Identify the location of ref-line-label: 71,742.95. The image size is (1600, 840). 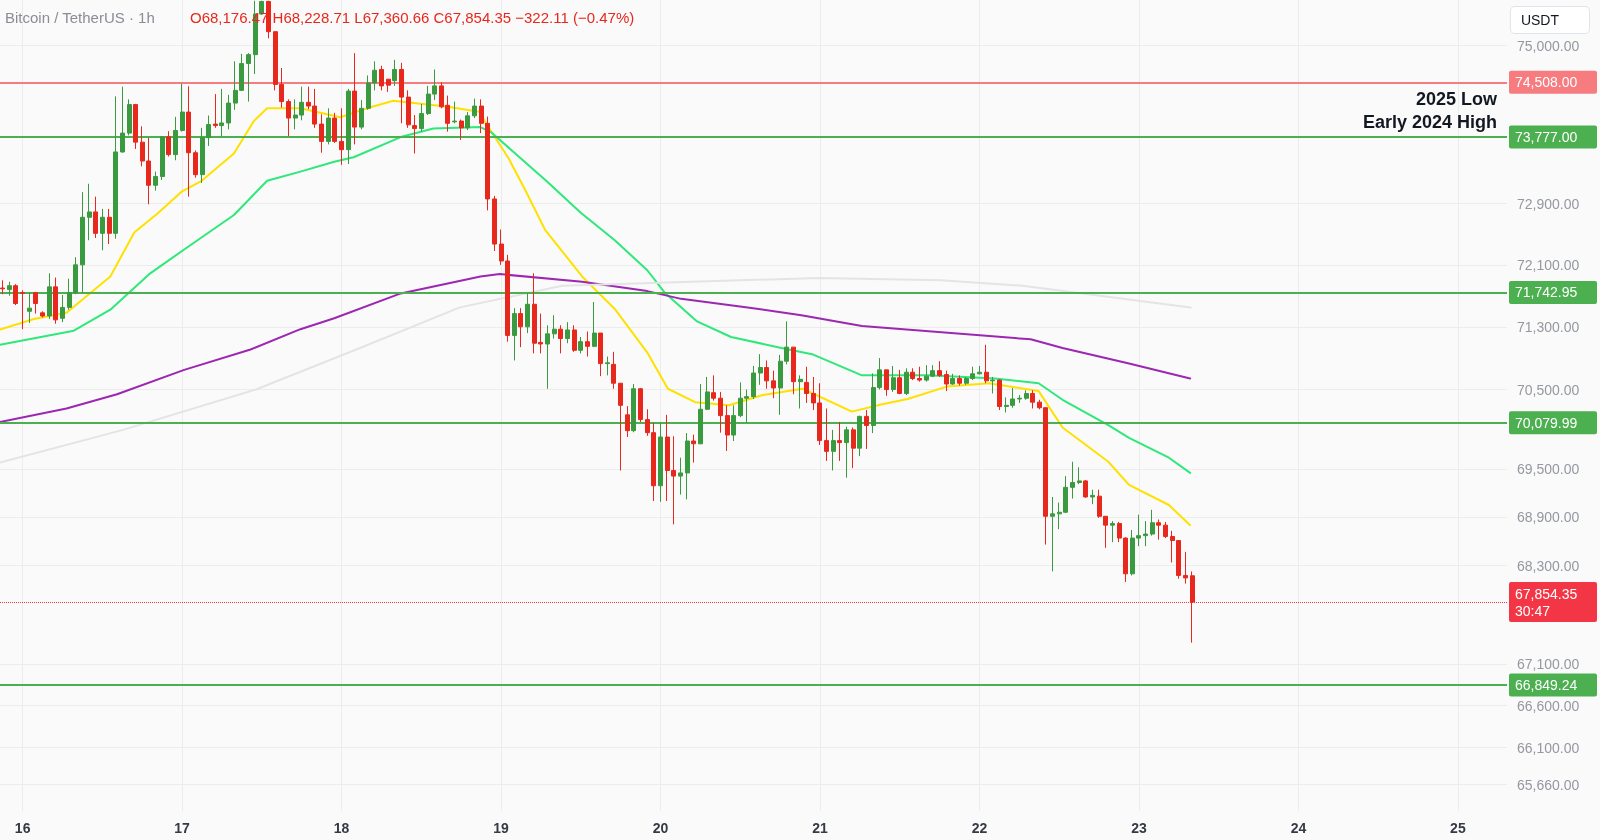
(1546, 292).